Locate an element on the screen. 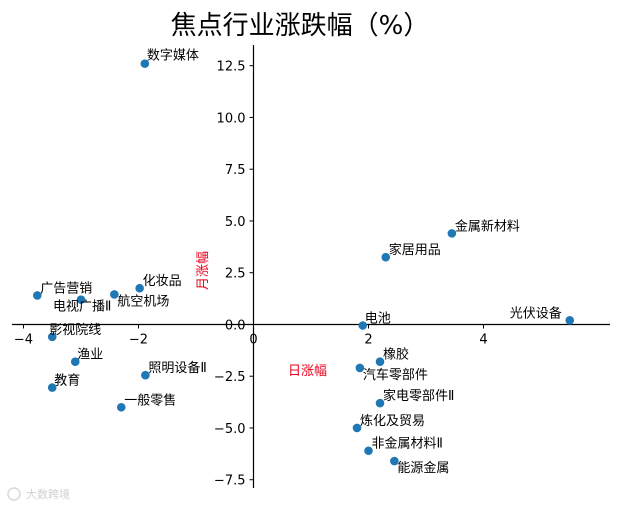 Image resolution: width=620 pixels, height=510 pixels. x-tick-label: −2 is located at coordinates (138, 339).